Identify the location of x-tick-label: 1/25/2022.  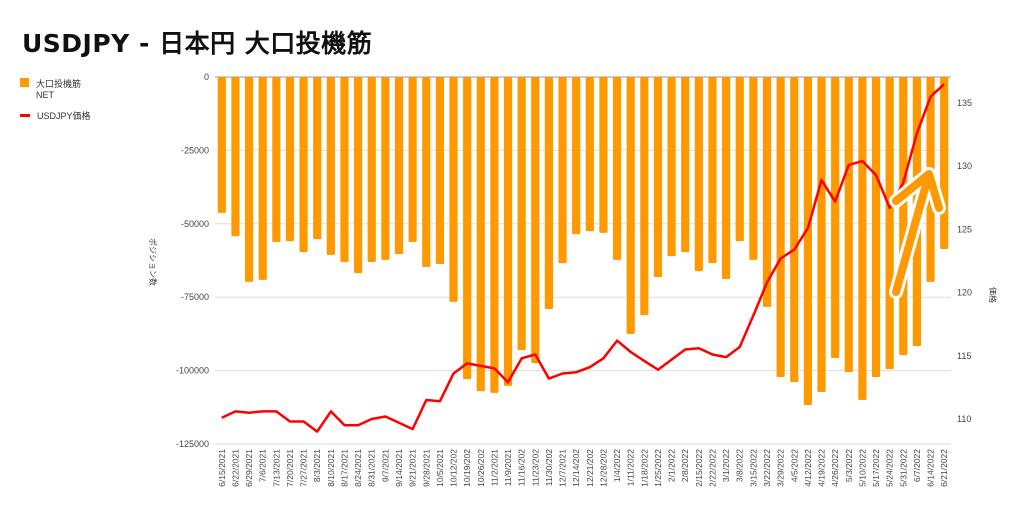
(658, 468).